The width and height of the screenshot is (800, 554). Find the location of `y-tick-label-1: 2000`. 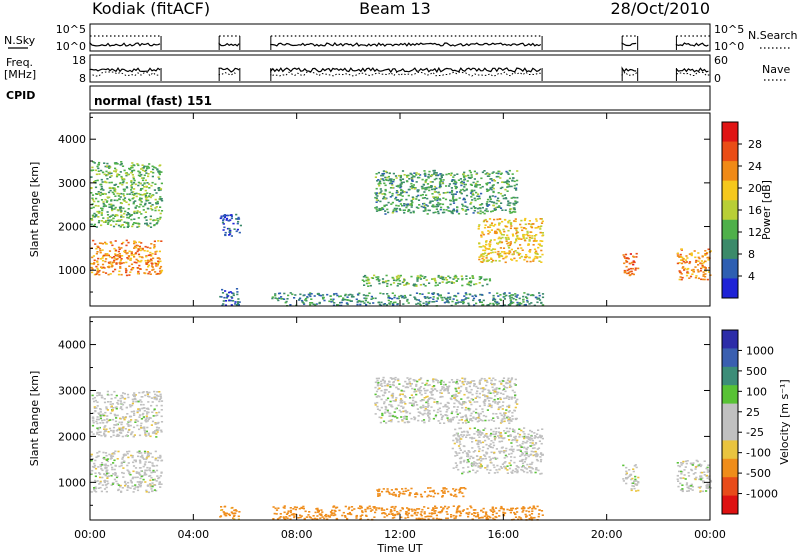

y-tick-label-1: 2000 is located at coordinates (72, 436).